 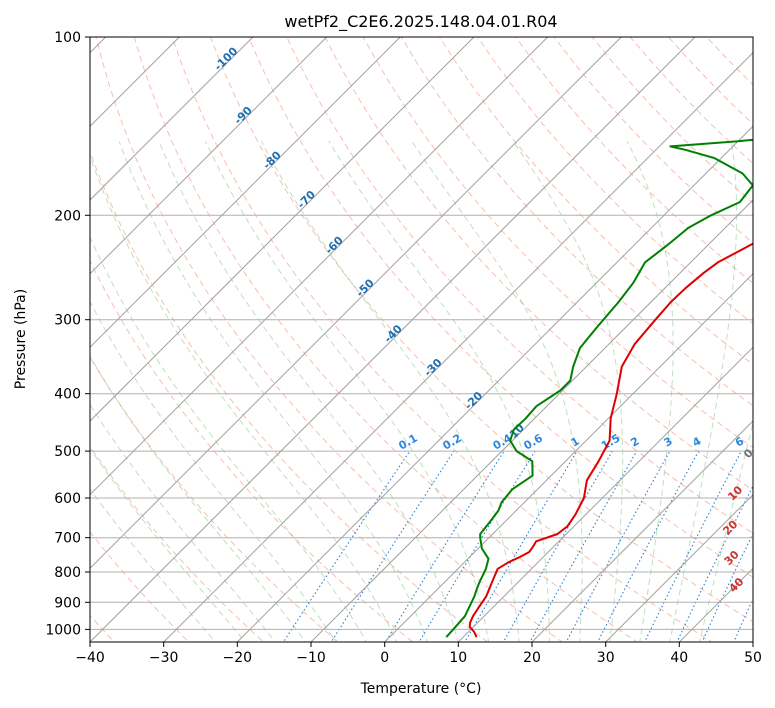 I want to click on y-tick-label: 300, so click(x=67, y=321).